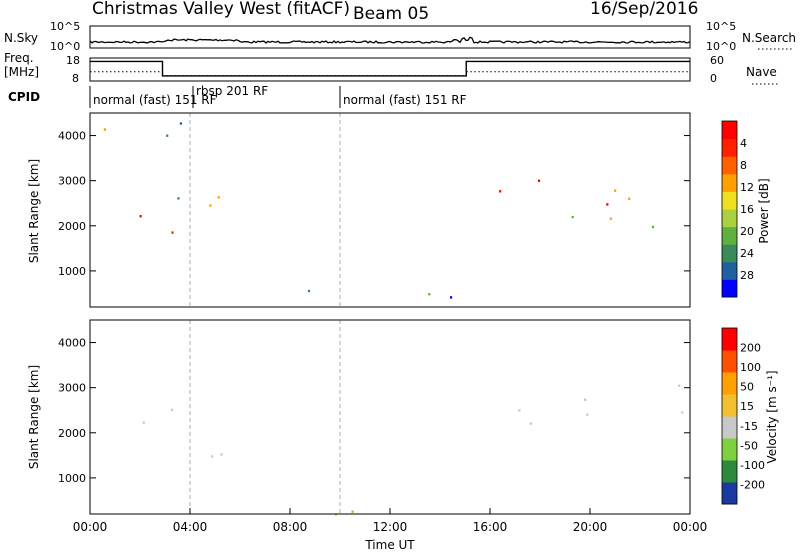 The width and height of the screenshot is (800, 554). I want to click on nsearch-label: N.Search, so click(769, 38).